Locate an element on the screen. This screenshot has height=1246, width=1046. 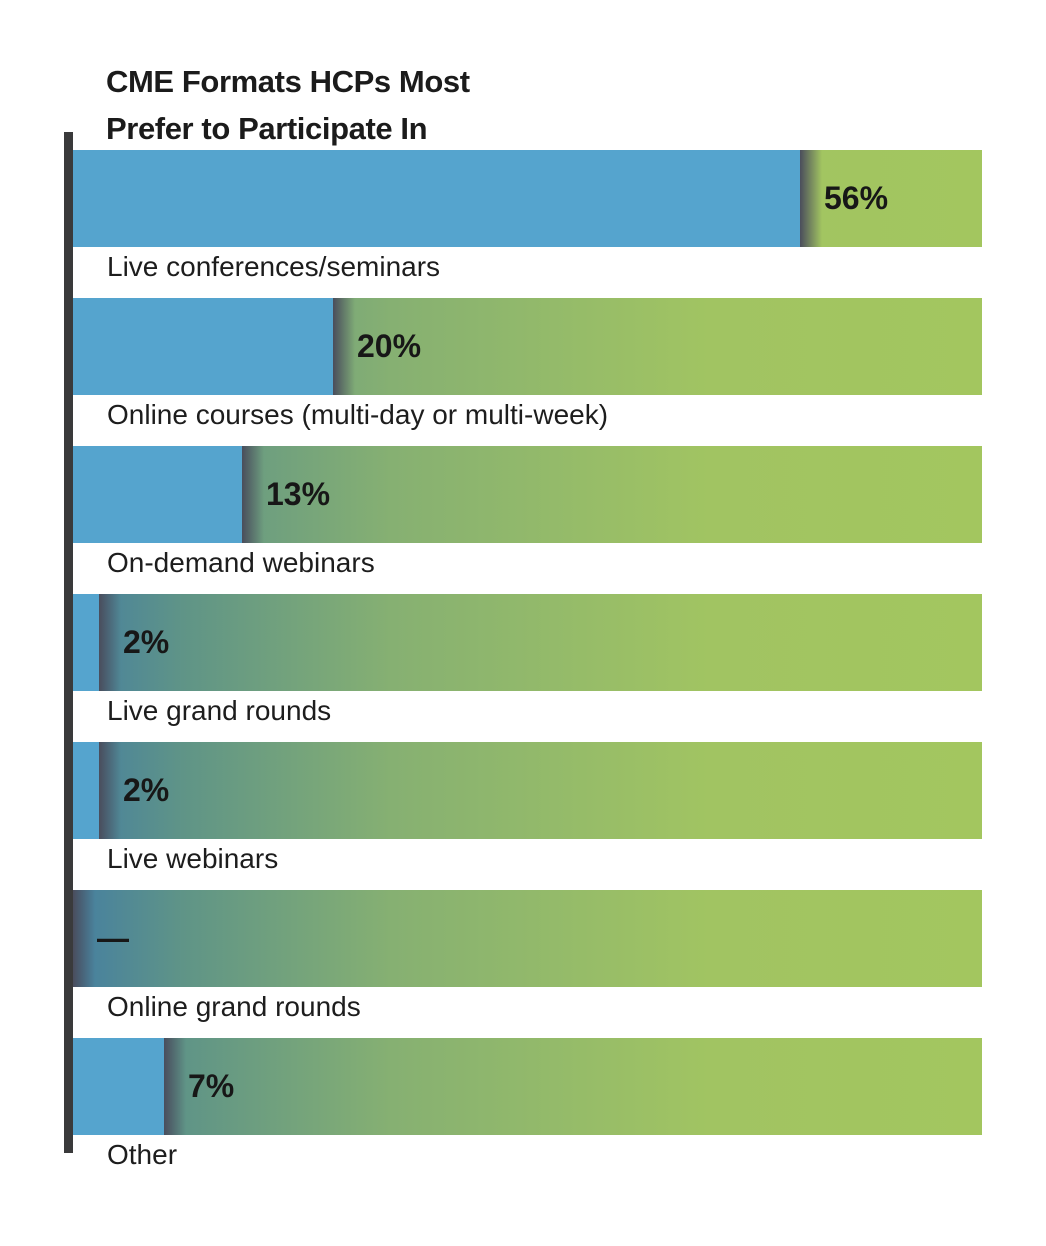
axis-line is located at coordinates (68, 642).